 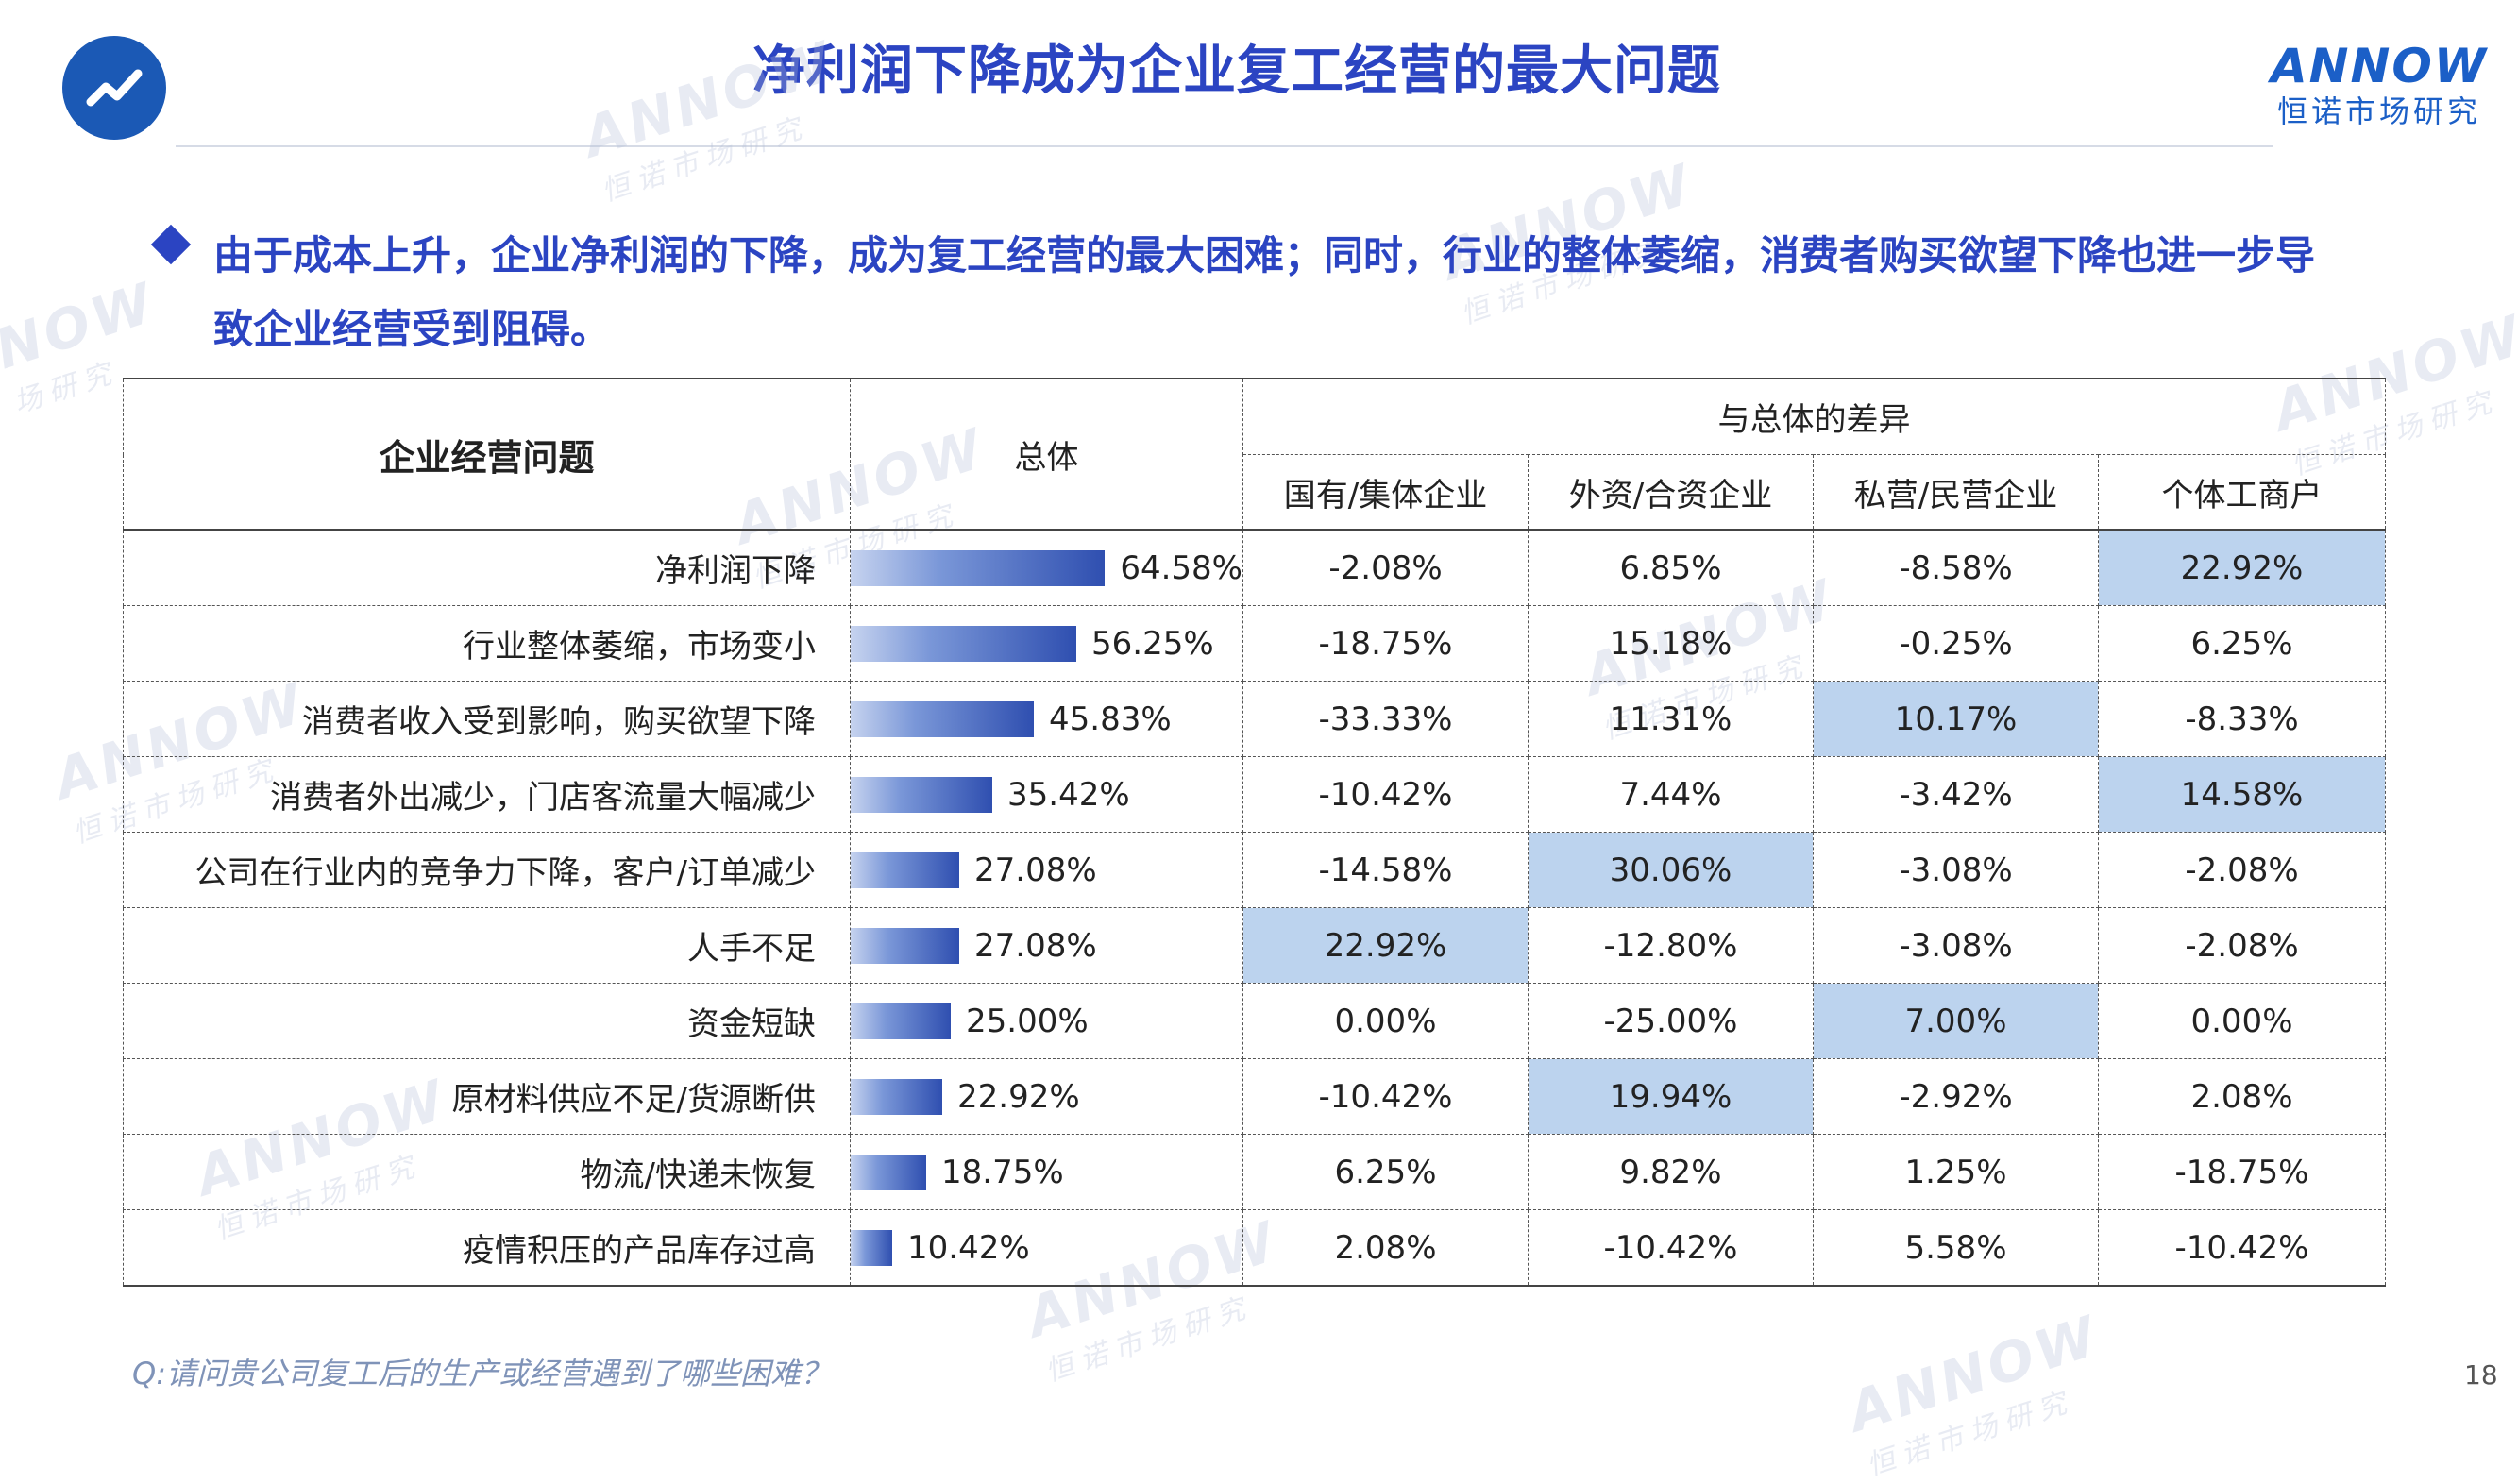 I want to click on diff-cell: 11.31%, so click(x=1671, y=719).